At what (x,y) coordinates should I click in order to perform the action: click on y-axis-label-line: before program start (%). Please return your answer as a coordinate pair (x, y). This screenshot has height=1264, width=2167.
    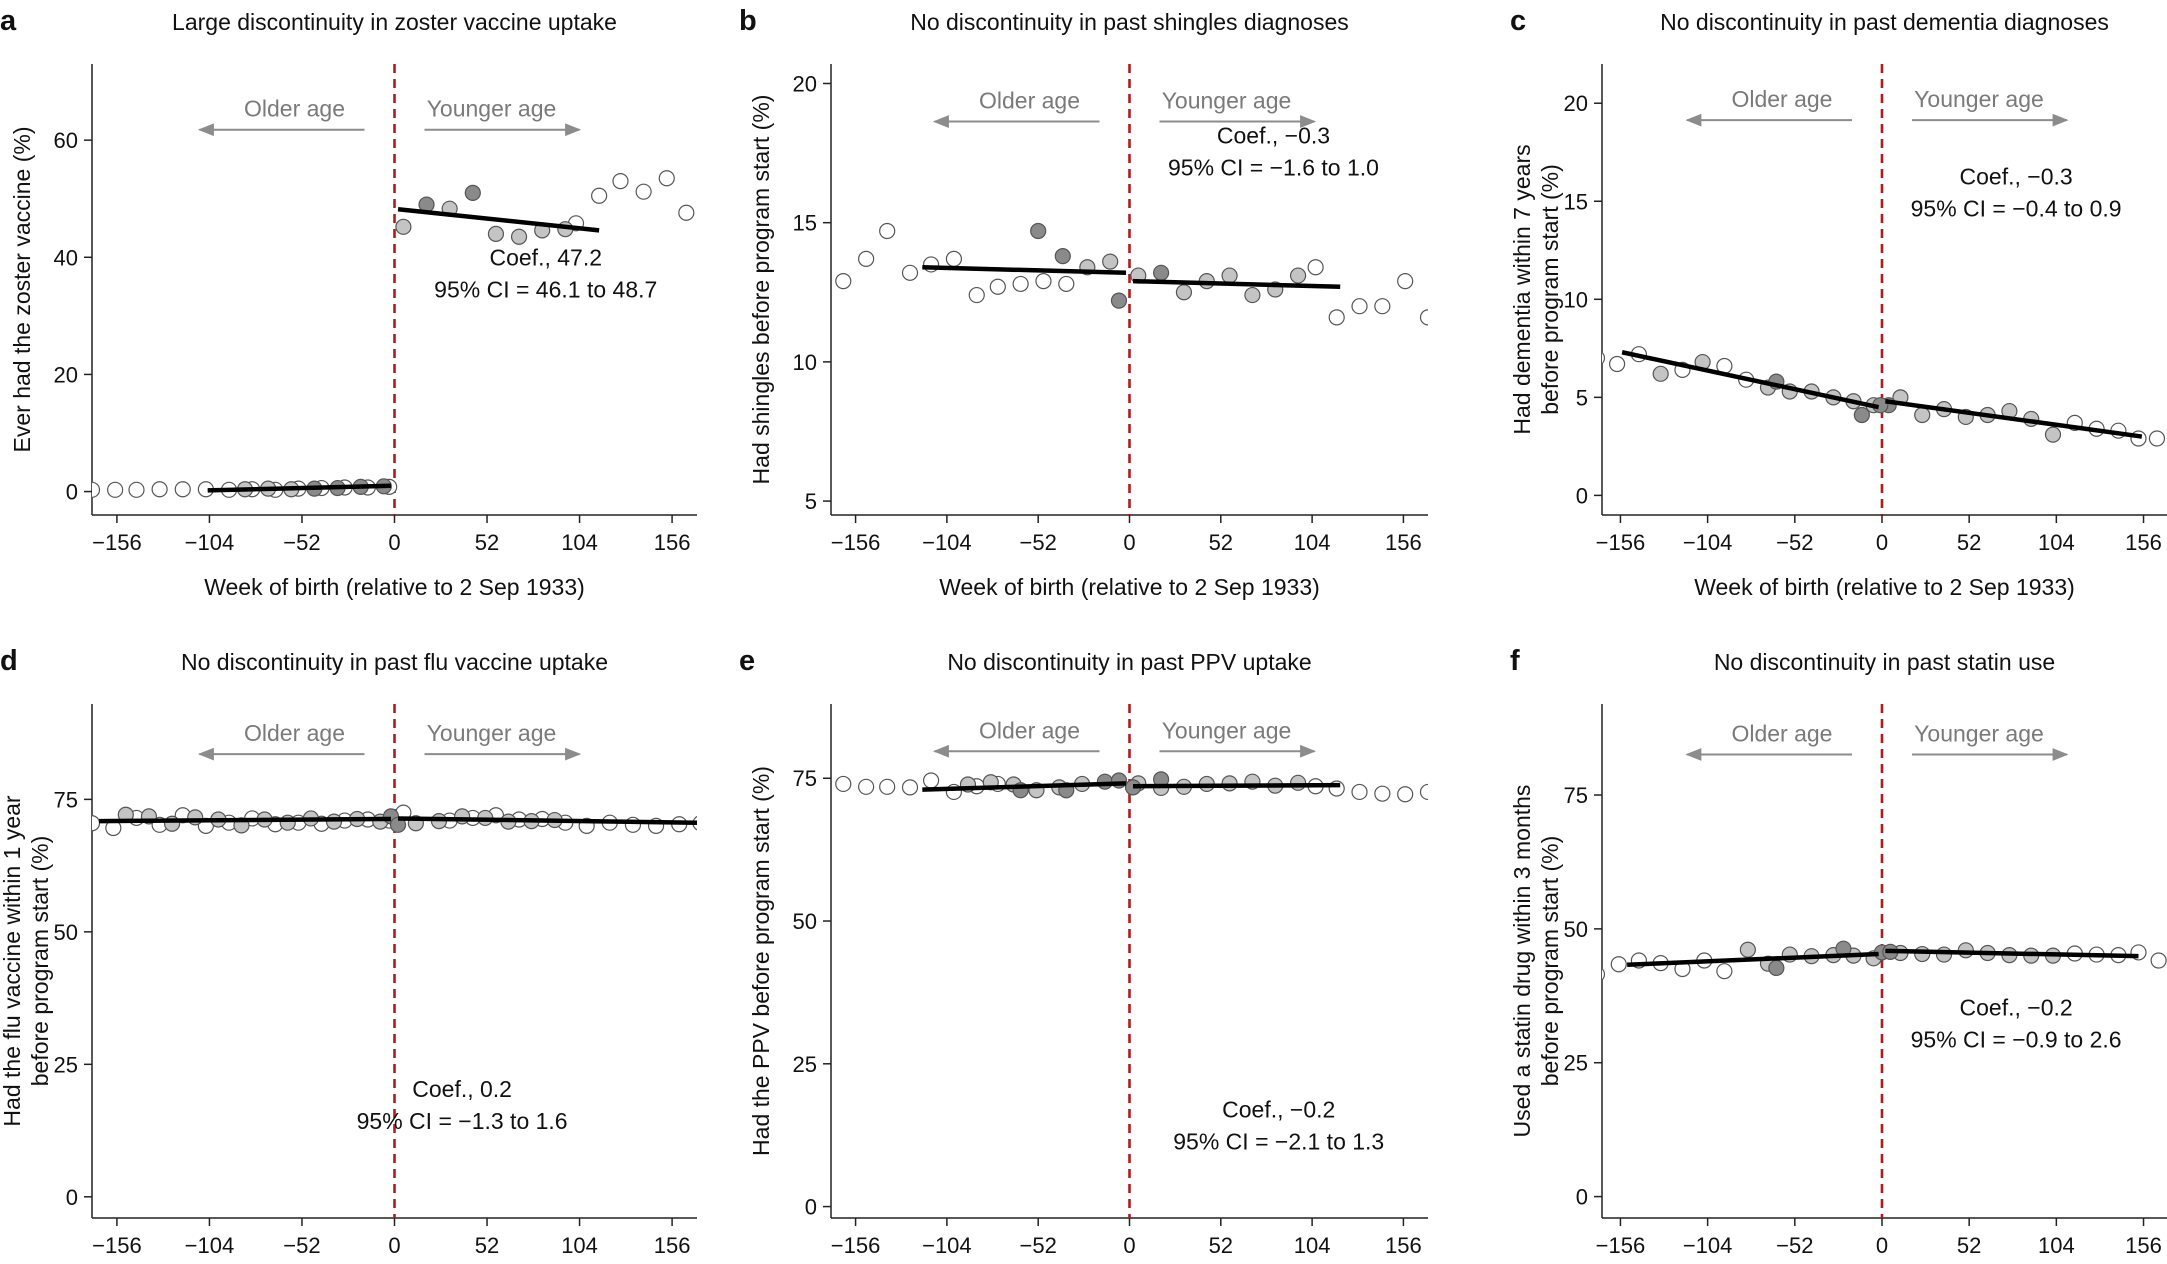
    Looking at the image, I should click on (1550, 289).